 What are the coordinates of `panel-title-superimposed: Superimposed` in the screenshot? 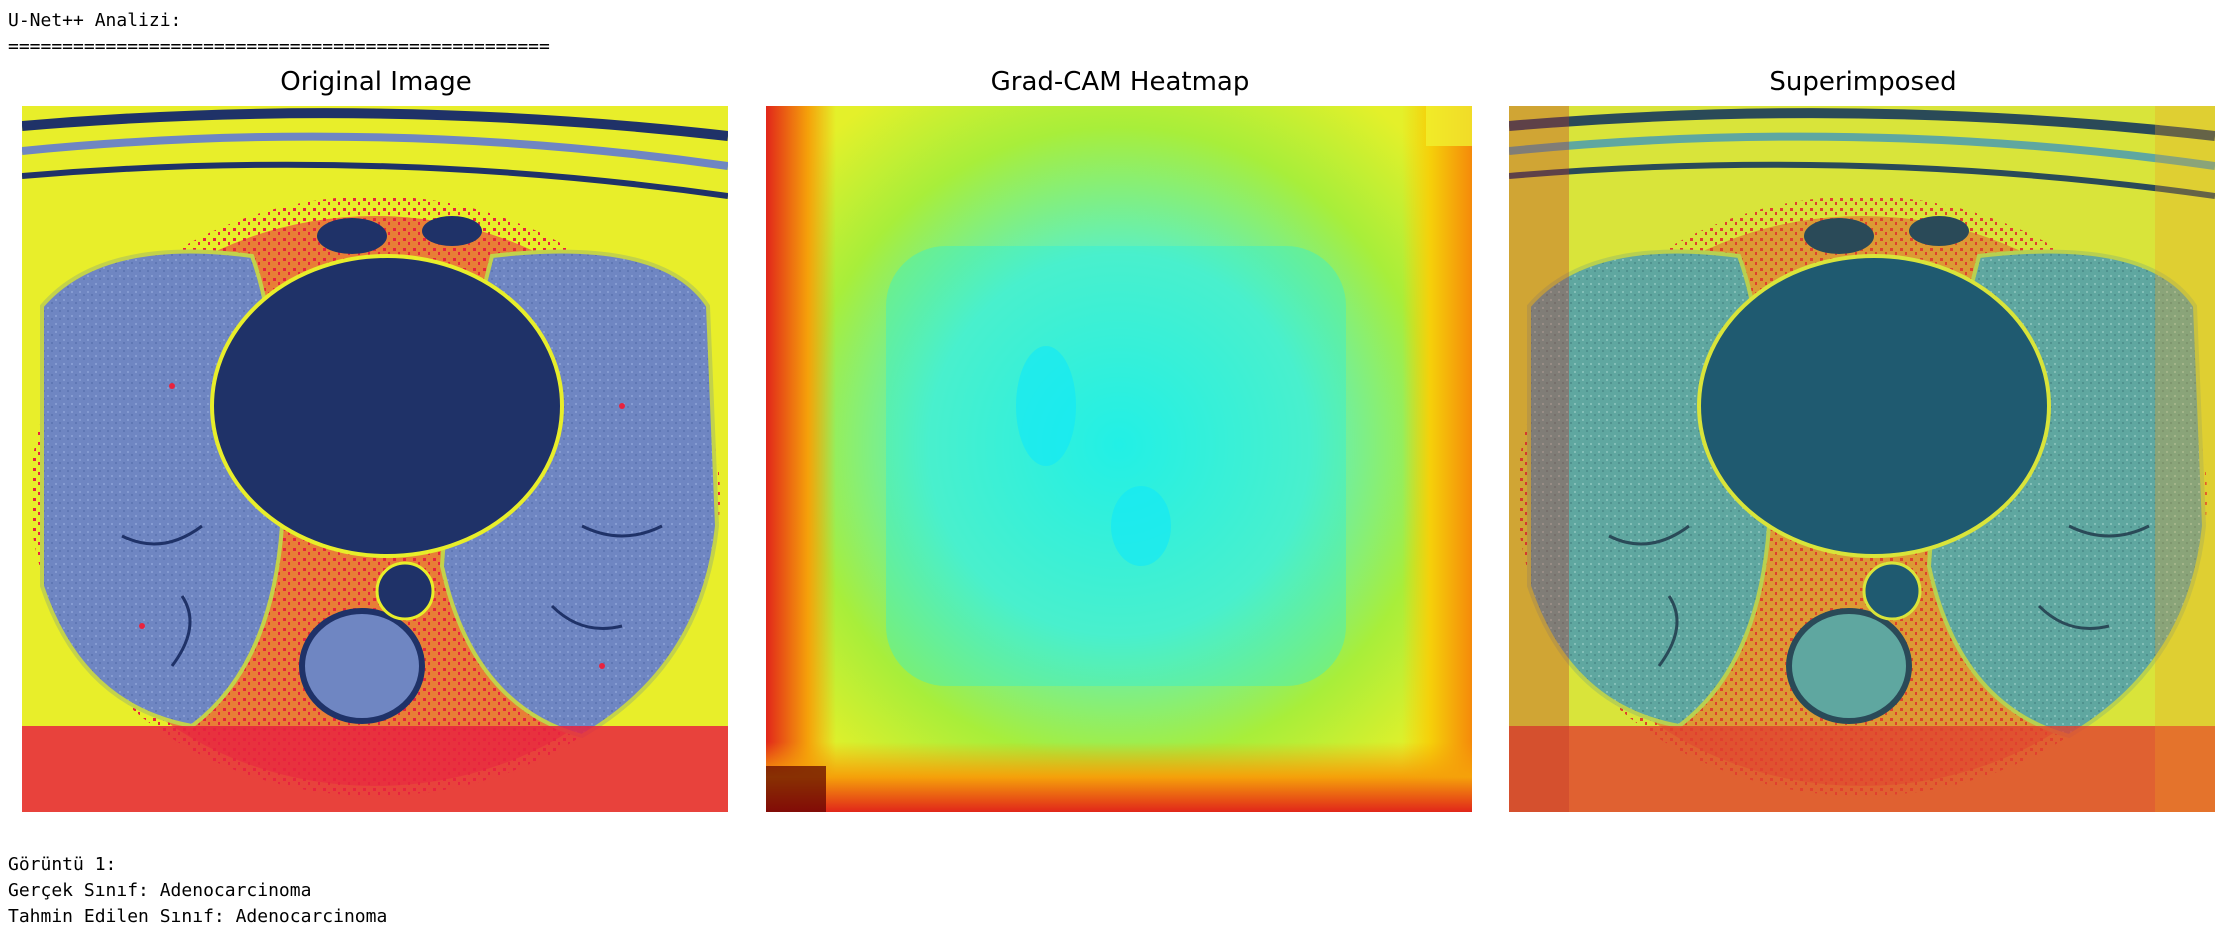 It's located at (1863, 82).